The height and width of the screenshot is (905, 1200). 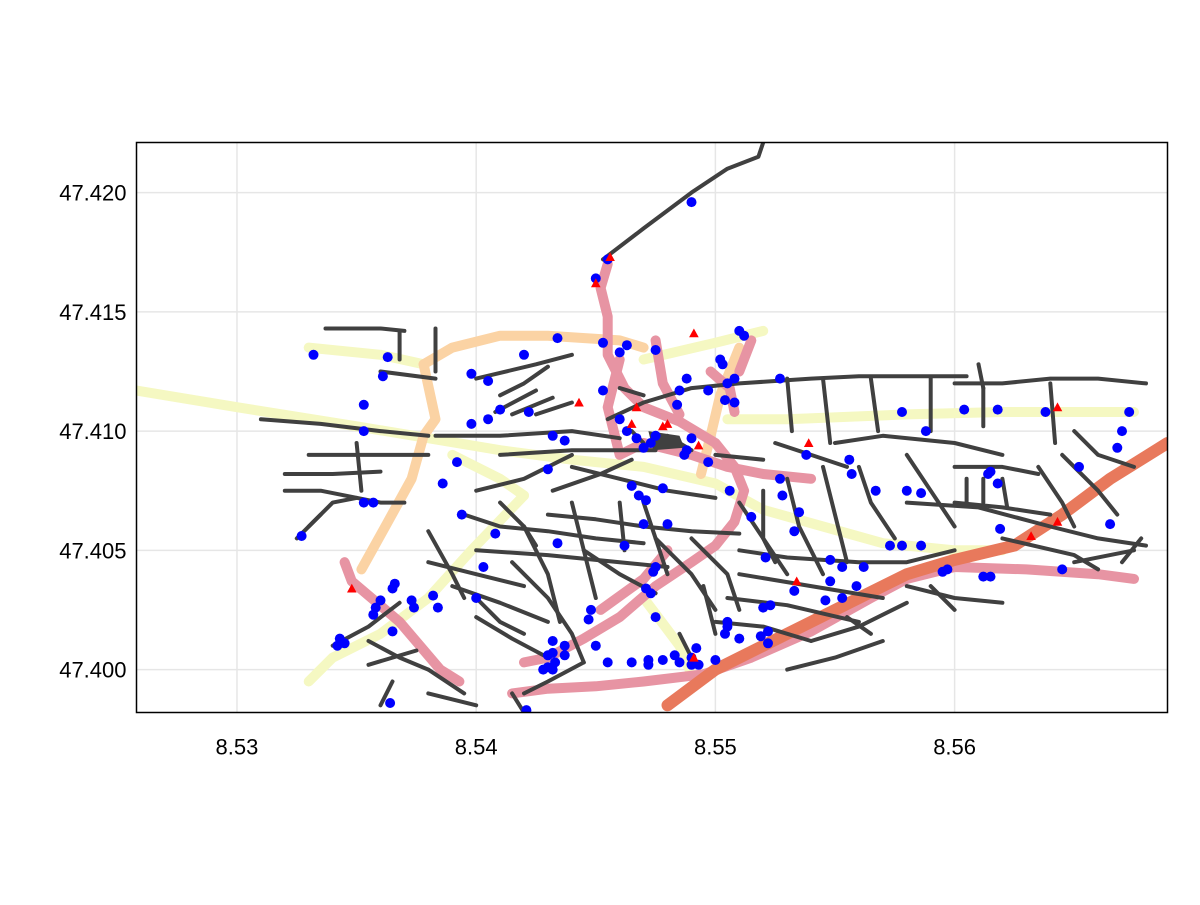 What do you see at coordinates (237, 747) in the screenshot?
I see `x-tick-label-0: 8.53` at bounding box center [237, 747].